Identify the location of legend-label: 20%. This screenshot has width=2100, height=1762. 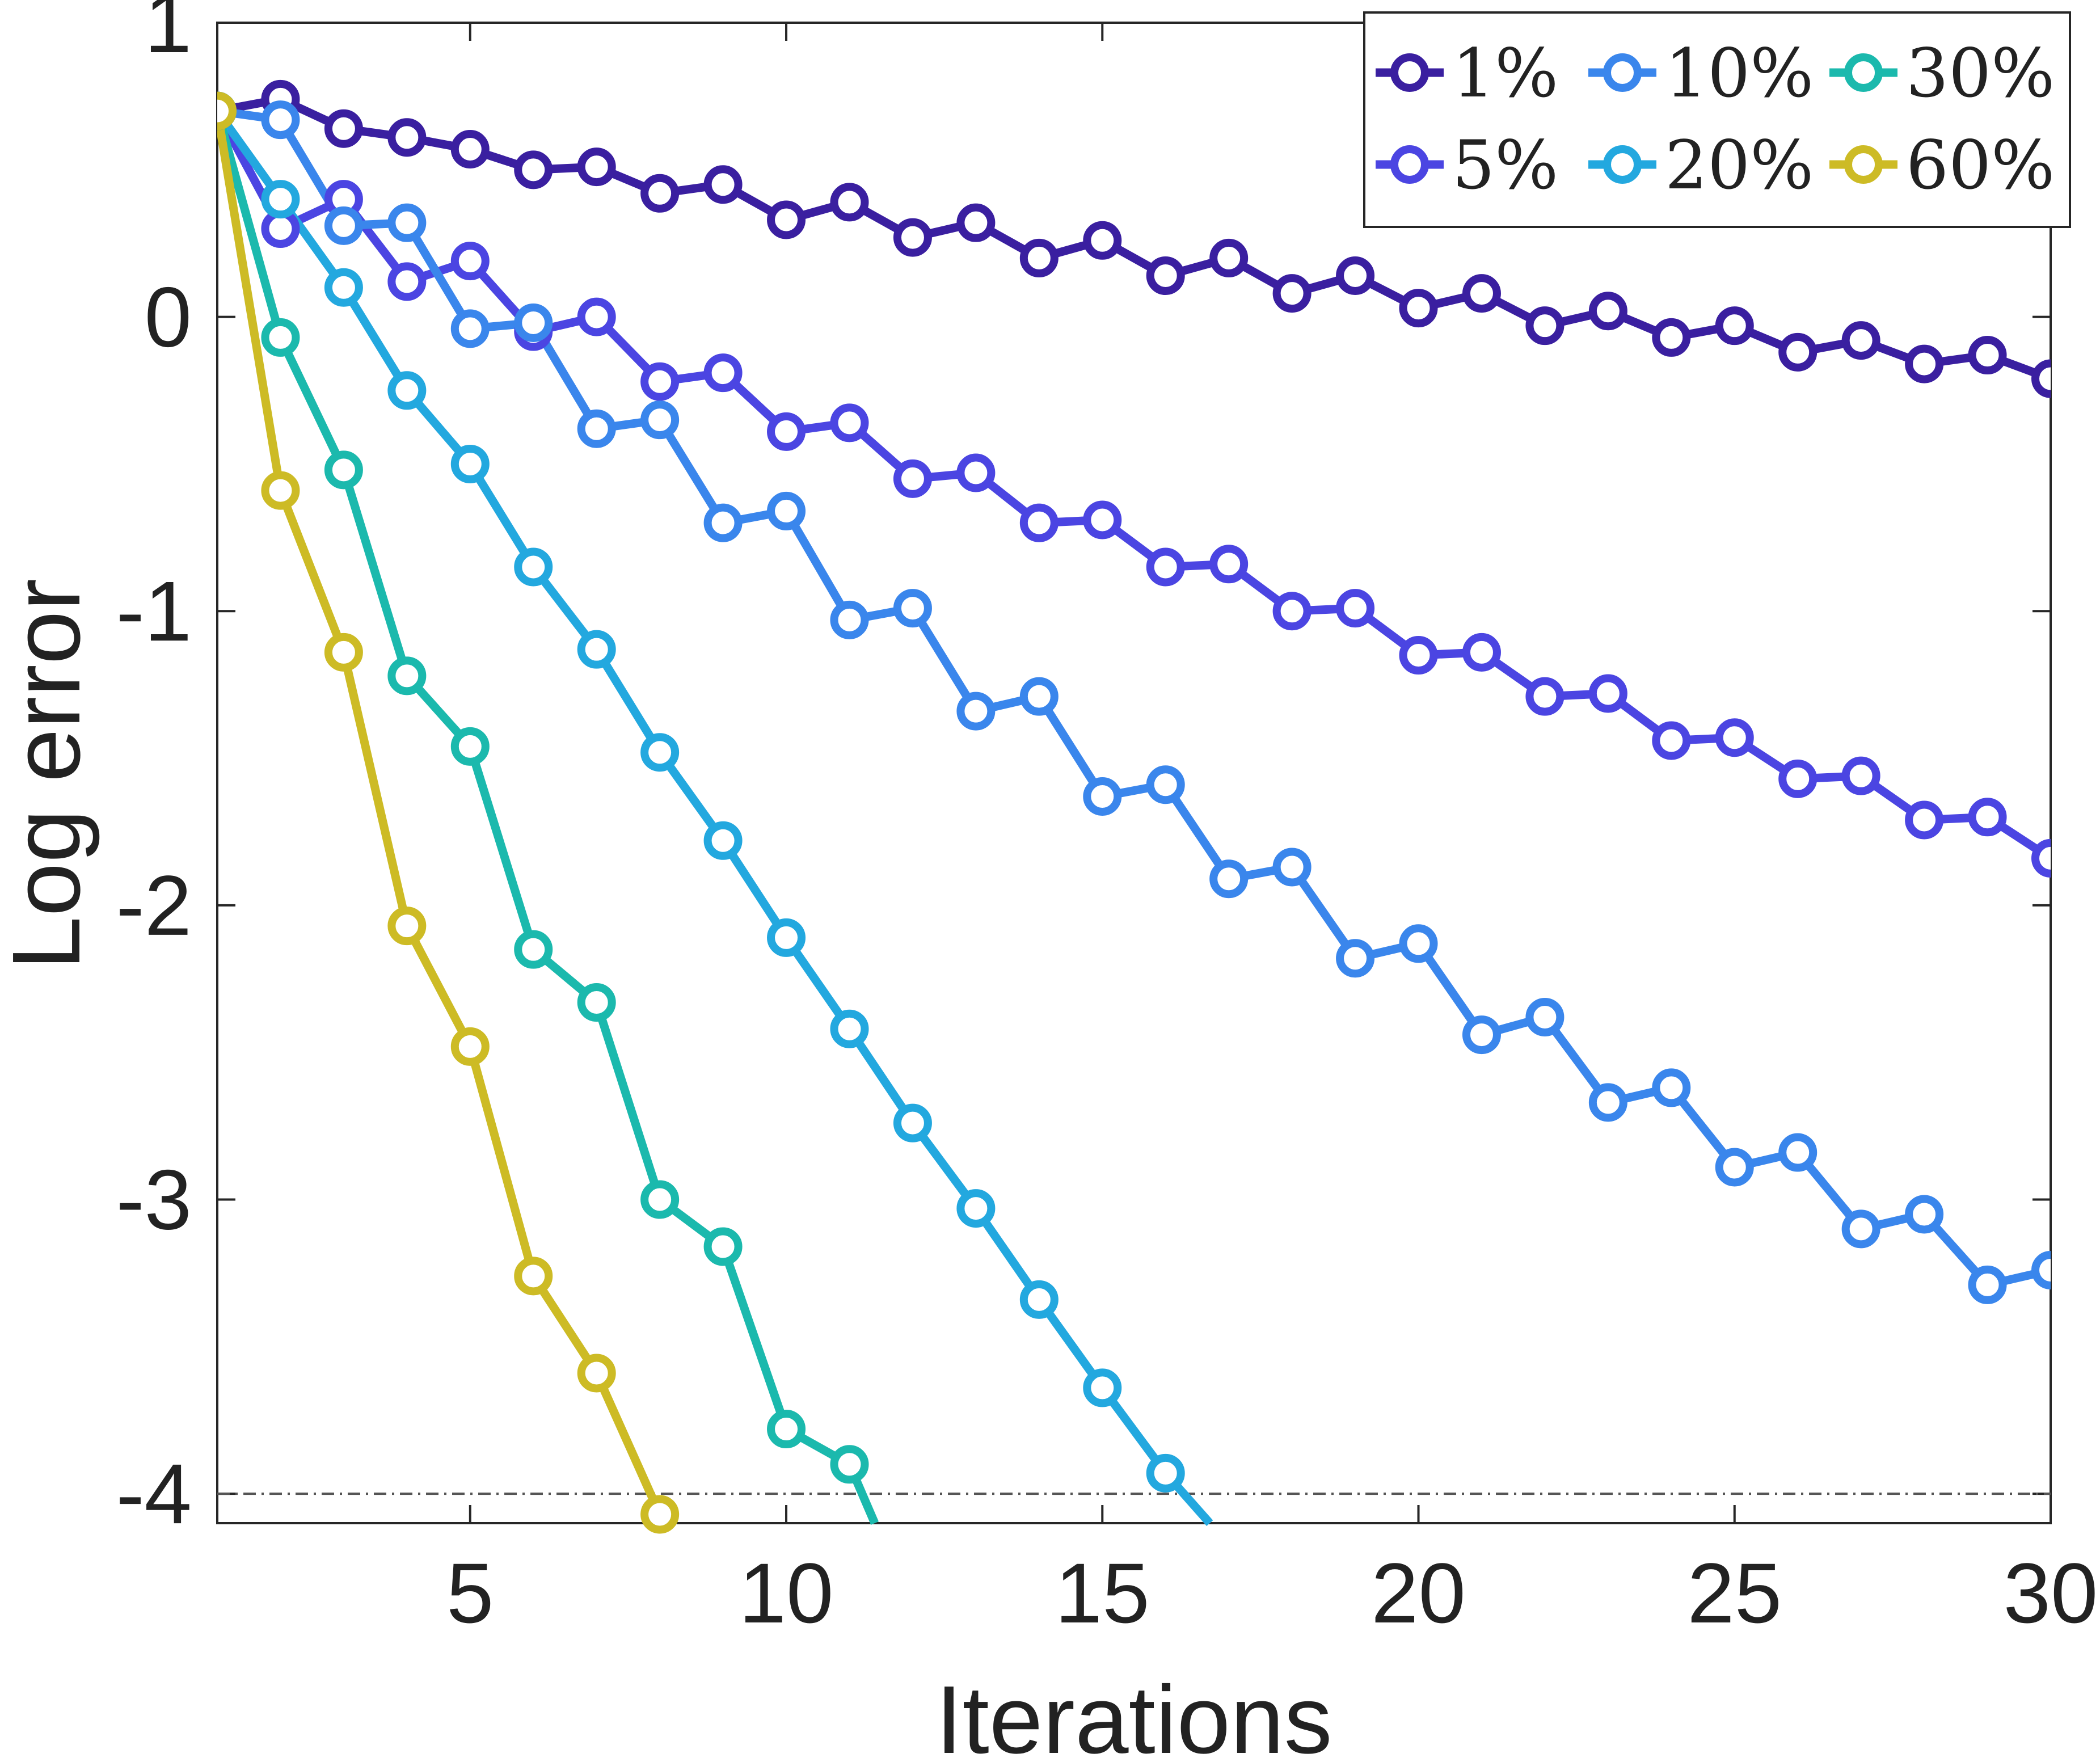
(1739, 165).